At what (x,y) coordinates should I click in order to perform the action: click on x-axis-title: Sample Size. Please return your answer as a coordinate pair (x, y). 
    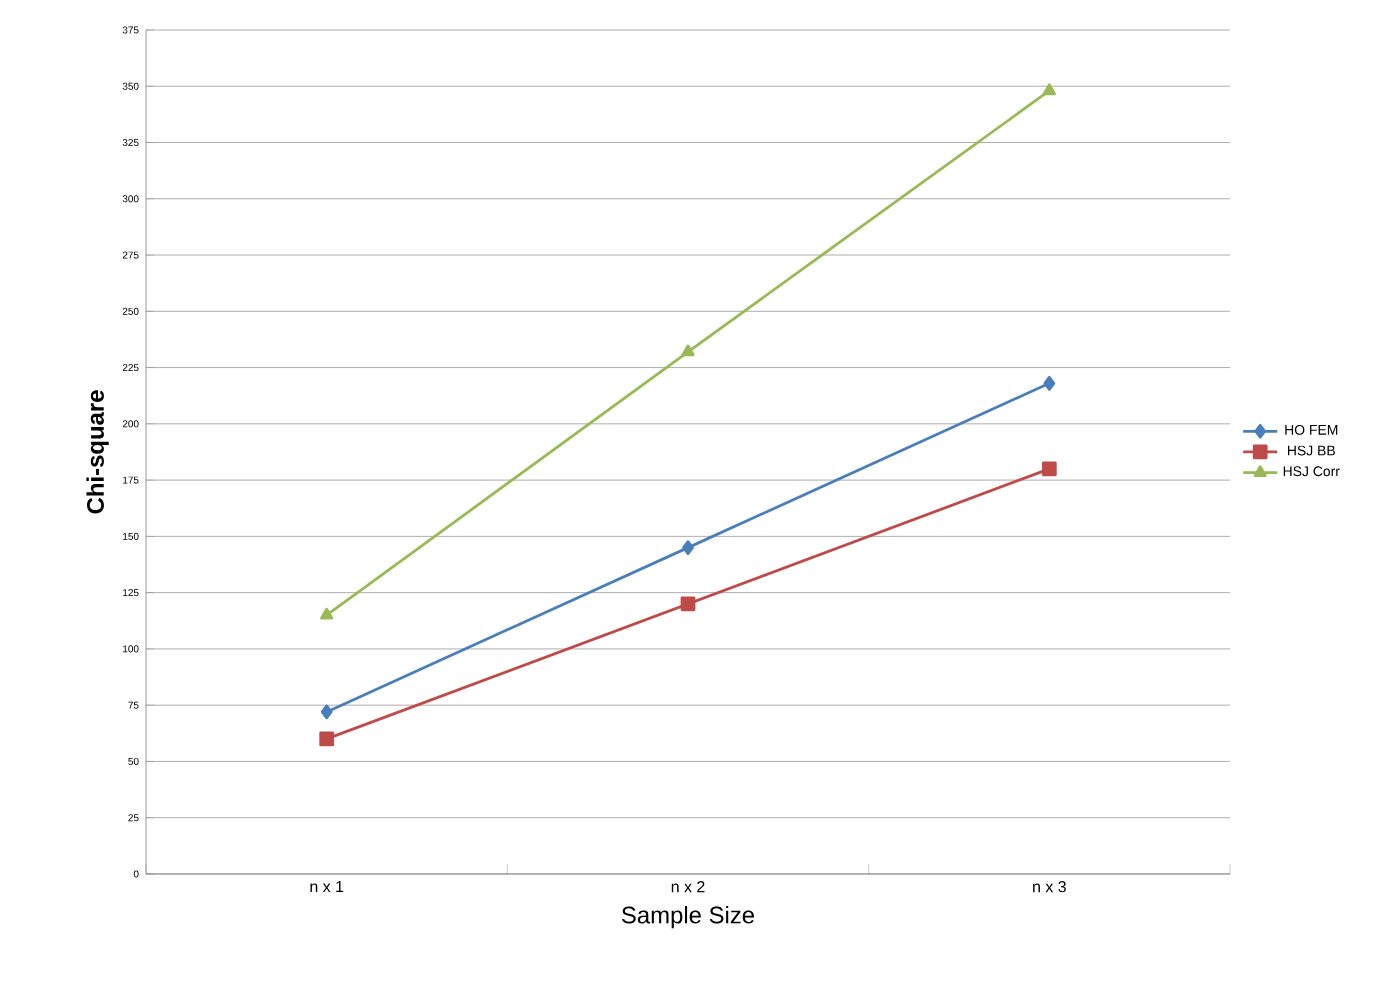
    Looking at the image, I should click on (688, 917).